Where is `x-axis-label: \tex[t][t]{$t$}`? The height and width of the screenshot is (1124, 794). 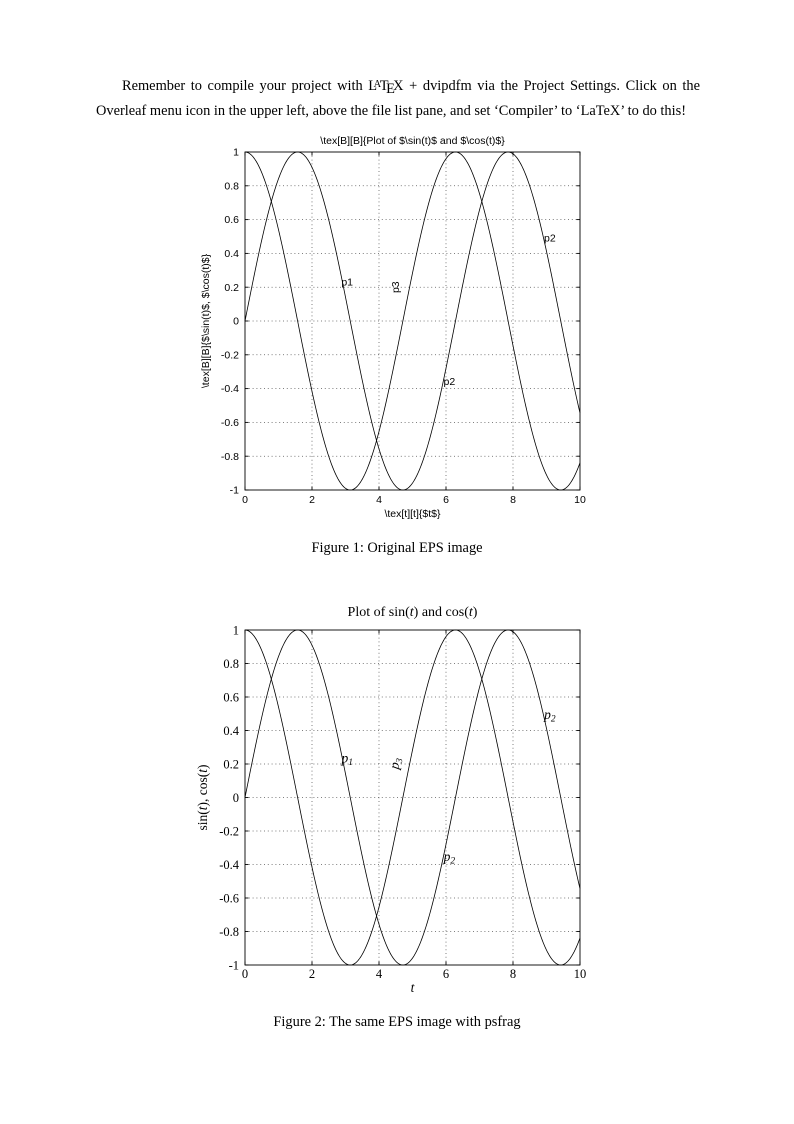
x-axis-label: \tex[t][t]{$t$} is located at coordinates (412, 514).